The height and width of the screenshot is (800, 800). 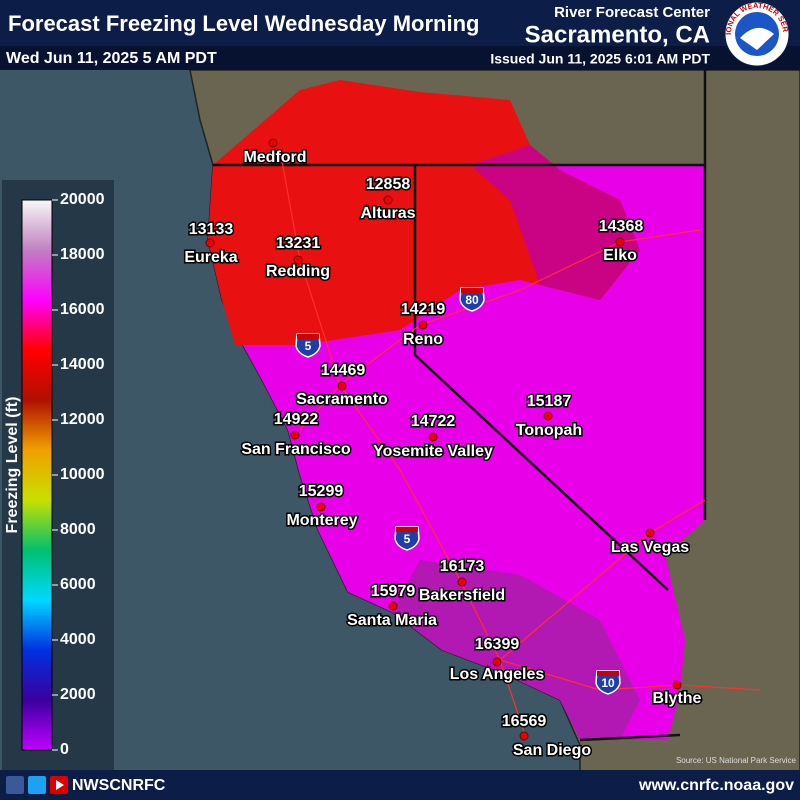 What do you see at coordinates (400, 58) in the screenshot?
I see `subheader-bar` at bounding box center [400, 58].